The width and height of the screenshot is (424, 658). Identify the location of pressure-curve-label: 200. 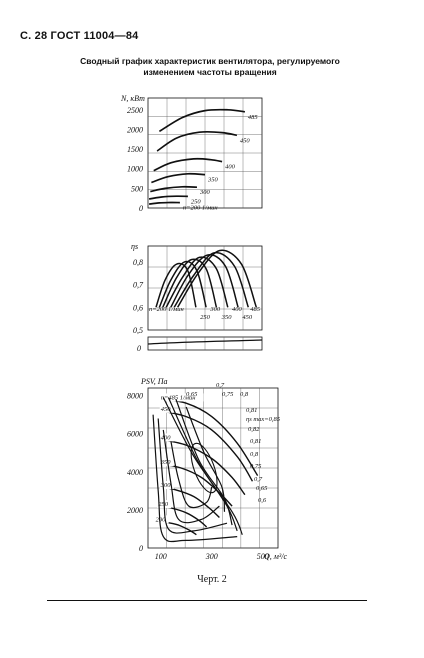
(161, 519).